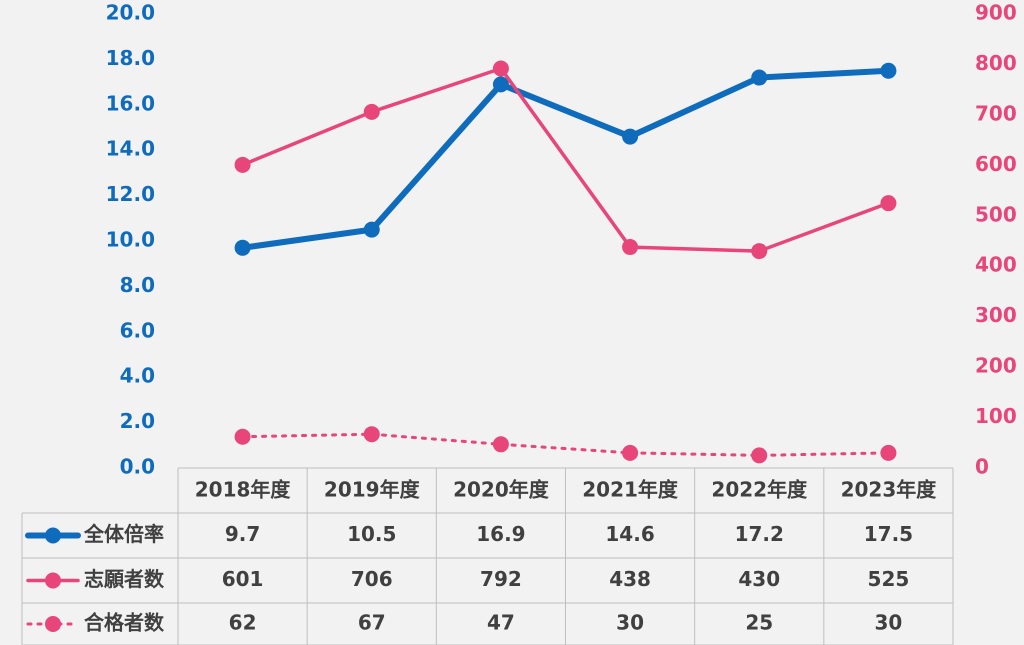 Image resolution: width=1024 pixels, height=645 pixels. I want to click on y2-tick-label: 500, so click(996, 214).